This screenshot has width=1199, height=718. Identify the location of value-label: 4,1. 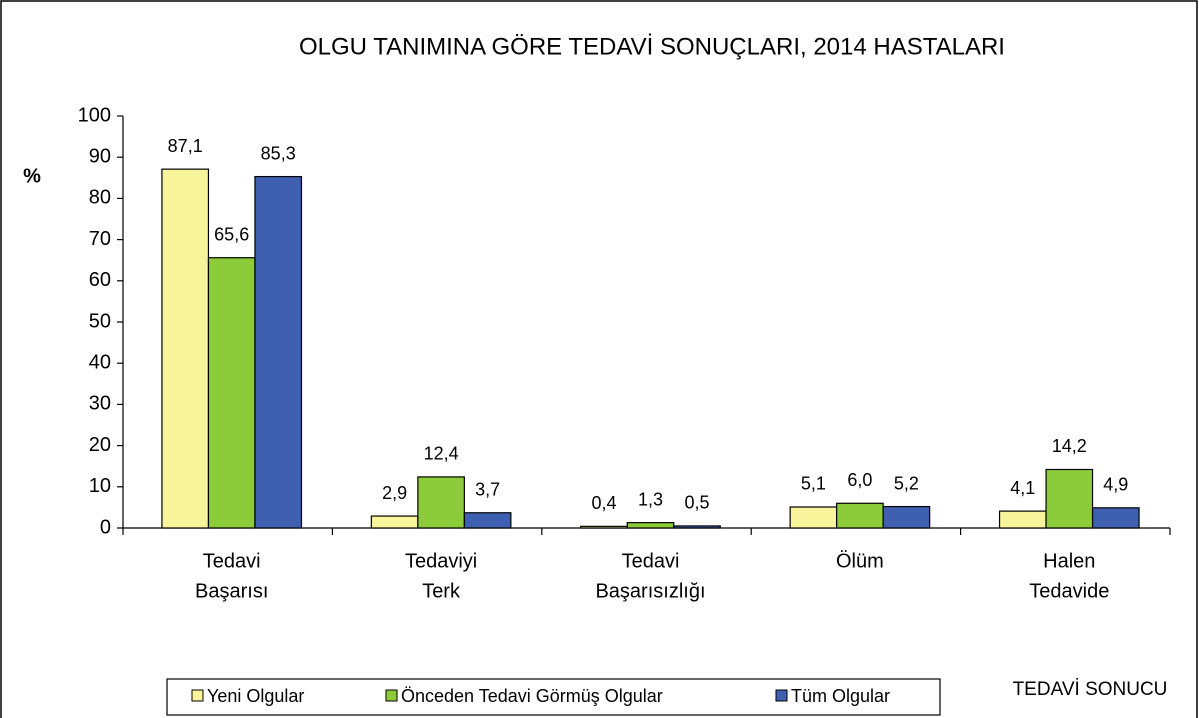
(1022, 488).